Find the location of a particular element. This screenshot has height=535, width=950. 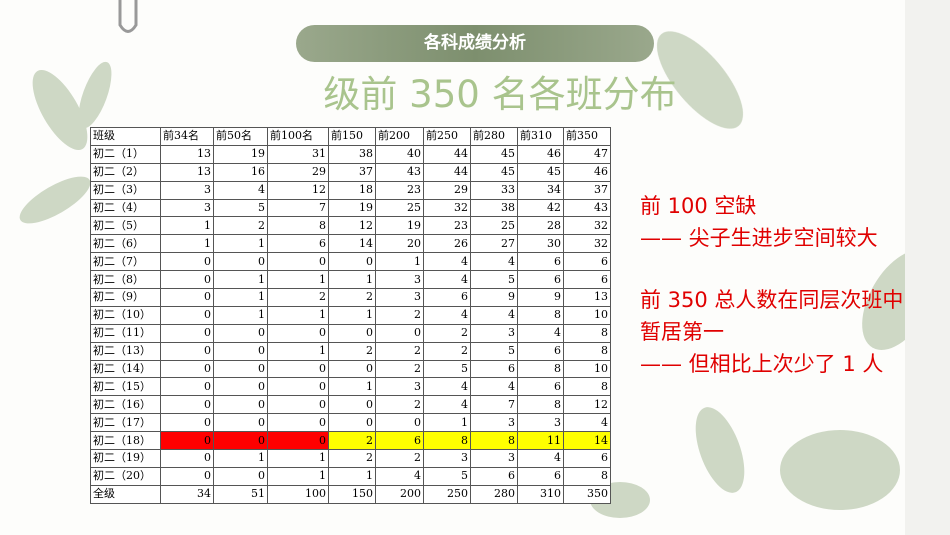

cell: 13 is located at coordinates (587, 297).